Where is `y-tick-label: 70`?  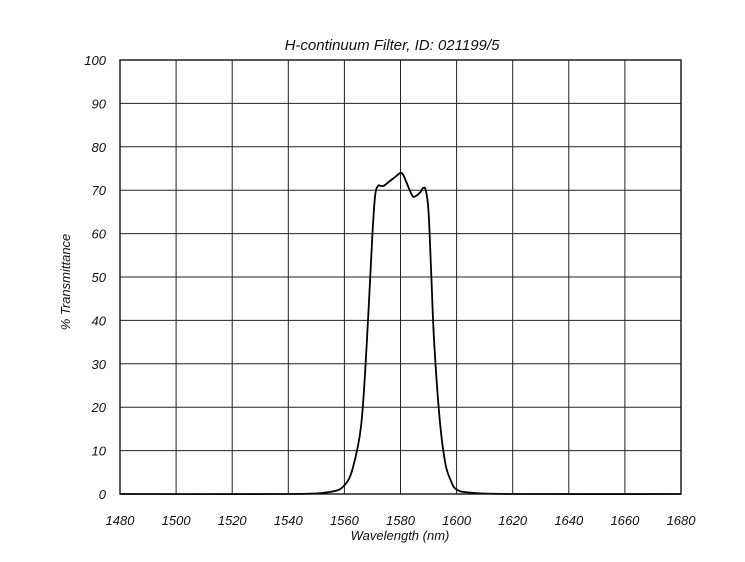
y-tick-label: 70 is located at coordinates (99, 190).